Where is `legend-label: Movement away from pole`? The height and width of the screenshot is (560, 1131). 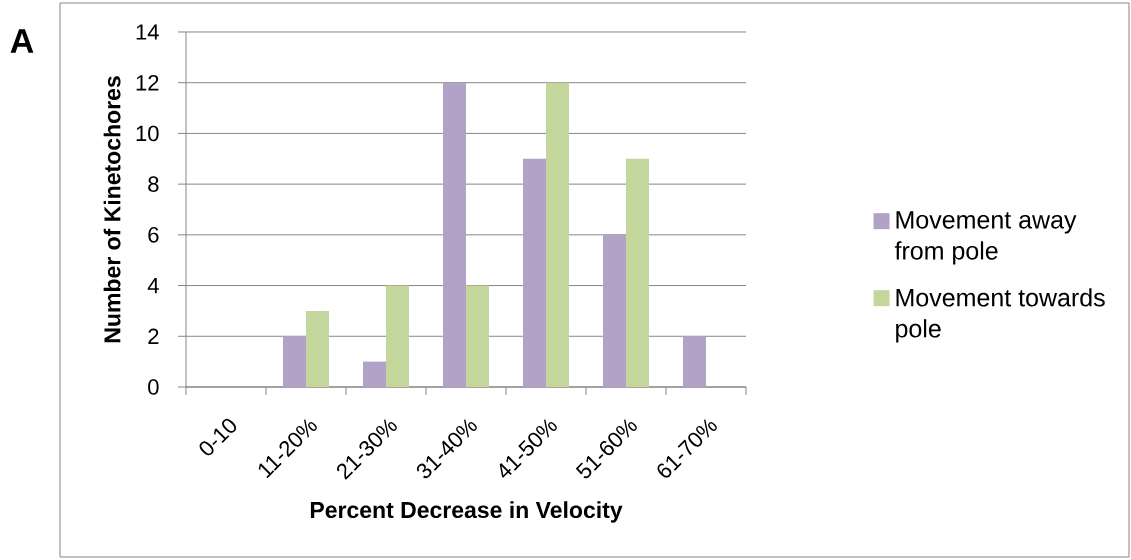
legend-label: Movement away from pole is located at coordinates (985, 238).